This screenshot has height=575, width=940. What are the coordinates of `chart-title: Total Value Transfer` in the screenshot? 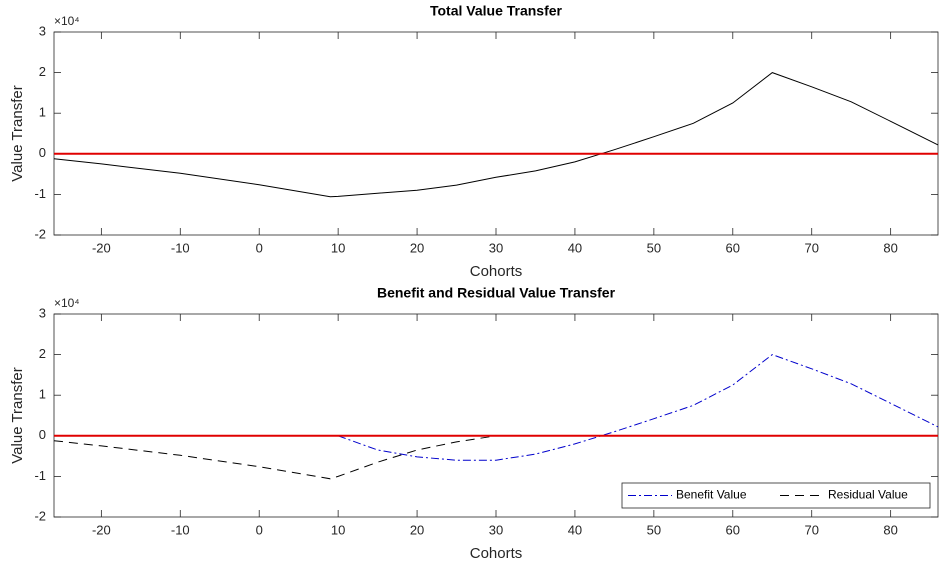 It's located at (496, 11).